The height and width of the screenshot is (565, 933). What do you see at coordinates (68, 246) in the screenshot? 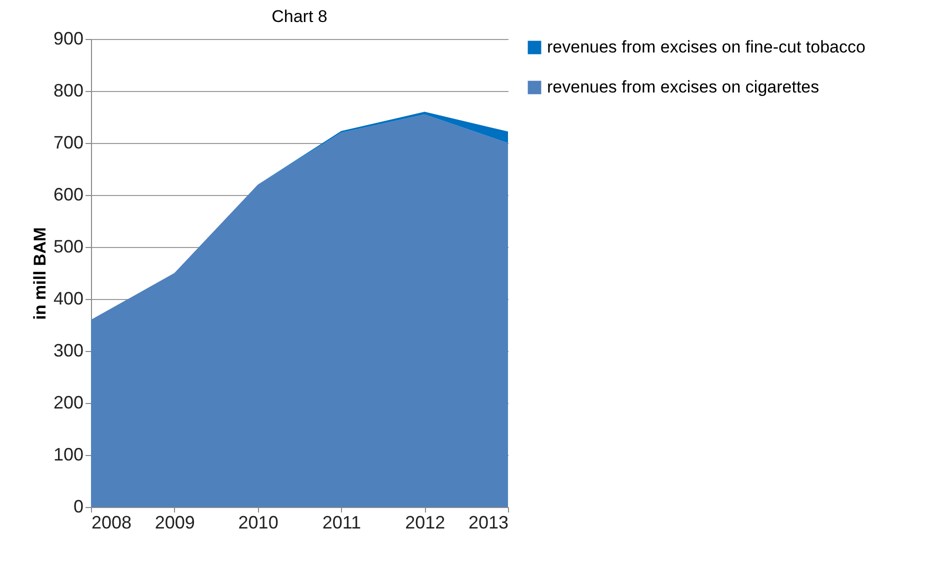
I see `y-tick-label: 500` at bounding box center [68, 246].